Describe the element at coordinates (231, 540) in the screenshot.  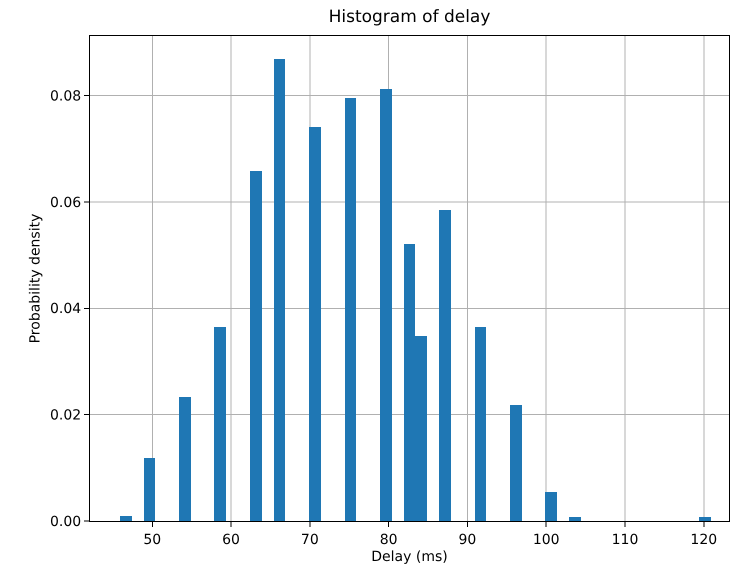
I see `x-tick-label: 60` at that location.